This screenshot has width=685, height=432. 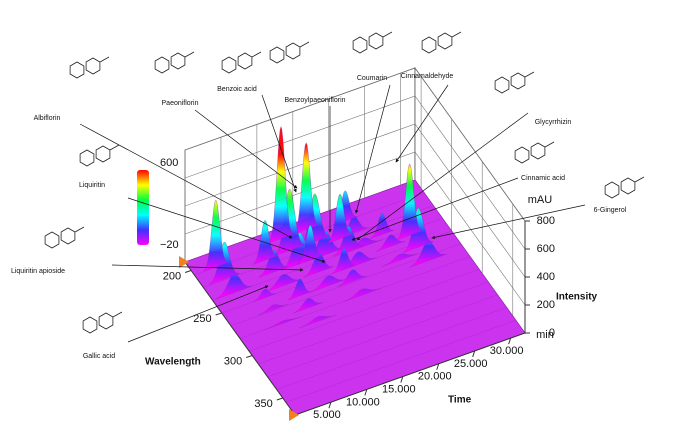 I want to click on y-tick-label: 300, so click(x=233, y=361).